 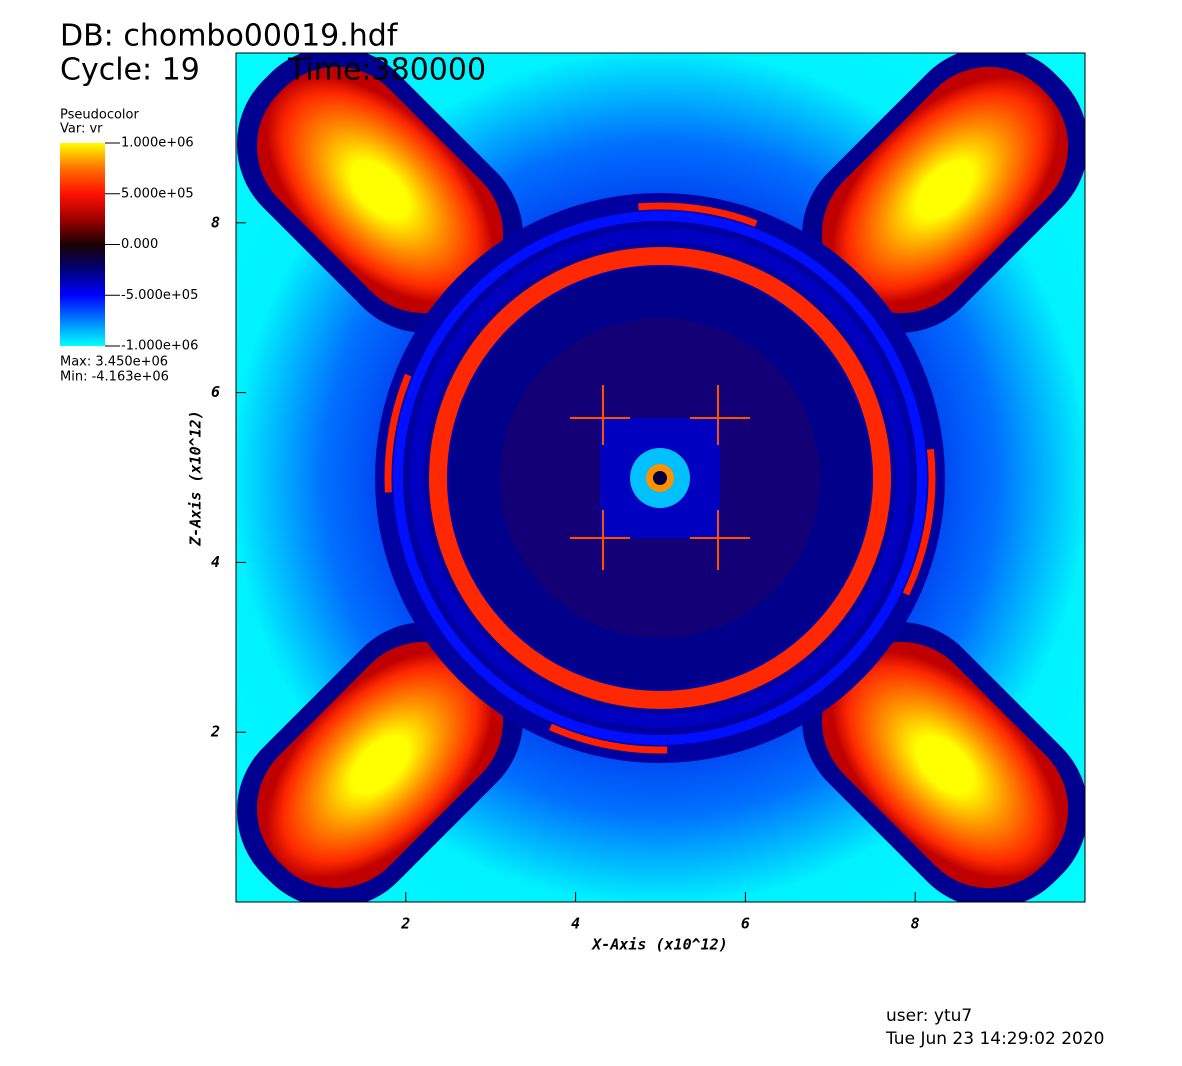 I want to click on y-tick-label: 8, so click(x=215, y=222).